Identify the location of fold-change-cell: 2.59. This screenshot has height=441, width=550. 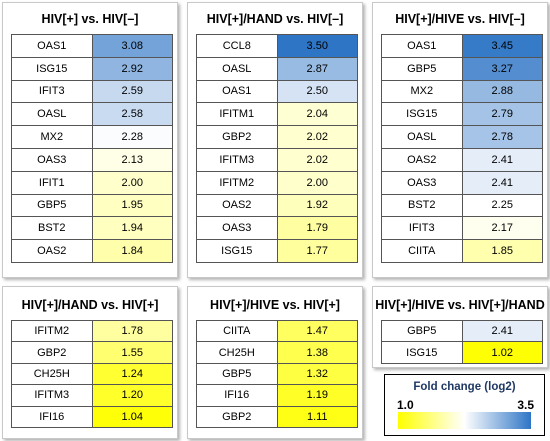
(132, 91).